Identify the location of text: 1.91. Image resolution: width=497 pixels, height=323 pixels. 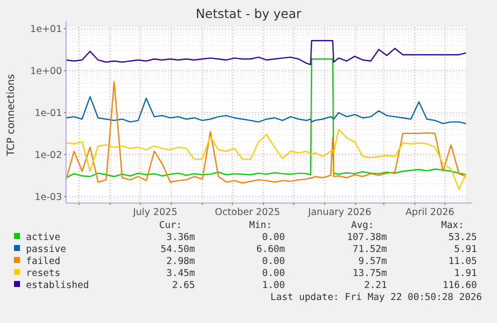
(466, 273).